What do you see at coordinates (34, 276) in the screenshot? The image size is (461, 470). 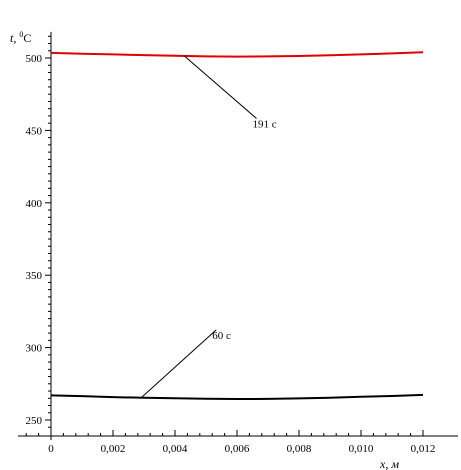 I see `y-tick-label: 350` at bounding box center [34, 276].